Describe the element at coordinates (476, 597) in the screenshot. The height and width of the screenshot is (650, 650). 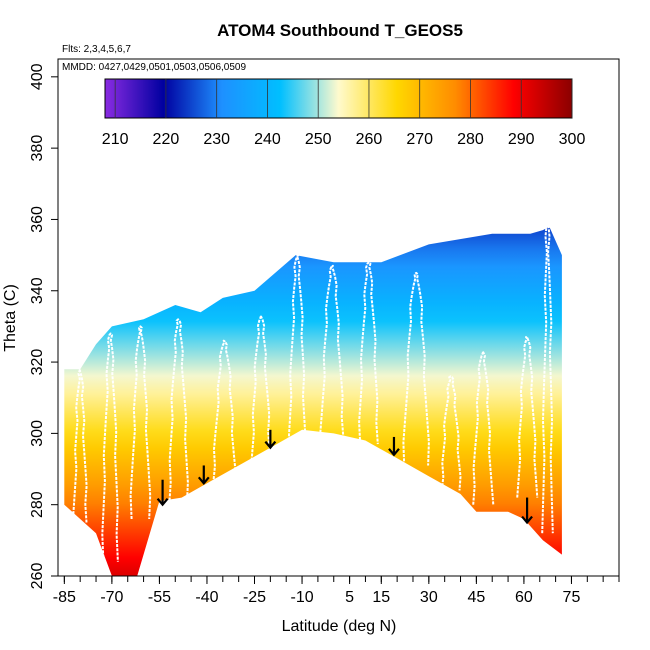
I see `x-tick-label: 45` at that location.